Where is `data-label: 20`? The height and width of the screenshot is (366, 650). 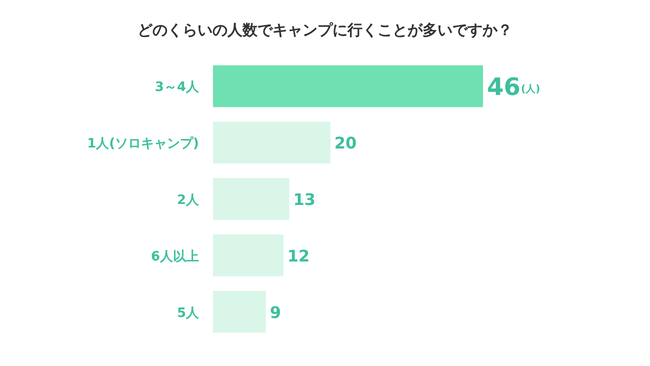
data-label: 20 is located at coordinates (345, 143).